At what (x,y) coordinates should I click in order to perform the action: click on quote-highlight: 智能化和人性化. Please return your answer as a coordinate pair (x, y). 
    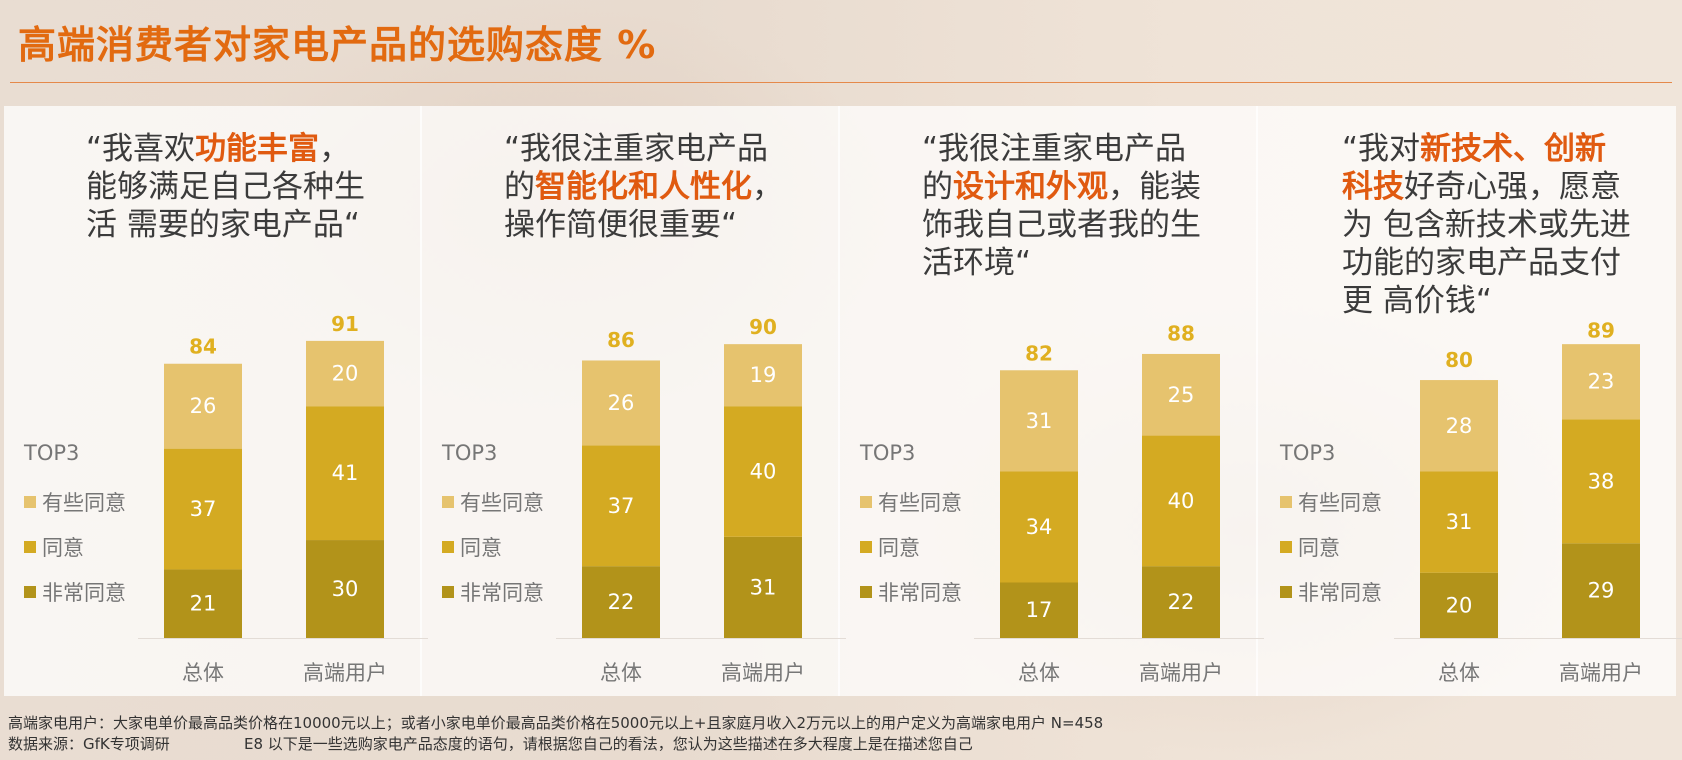
    Looking at the image, I should click on (643, 187).